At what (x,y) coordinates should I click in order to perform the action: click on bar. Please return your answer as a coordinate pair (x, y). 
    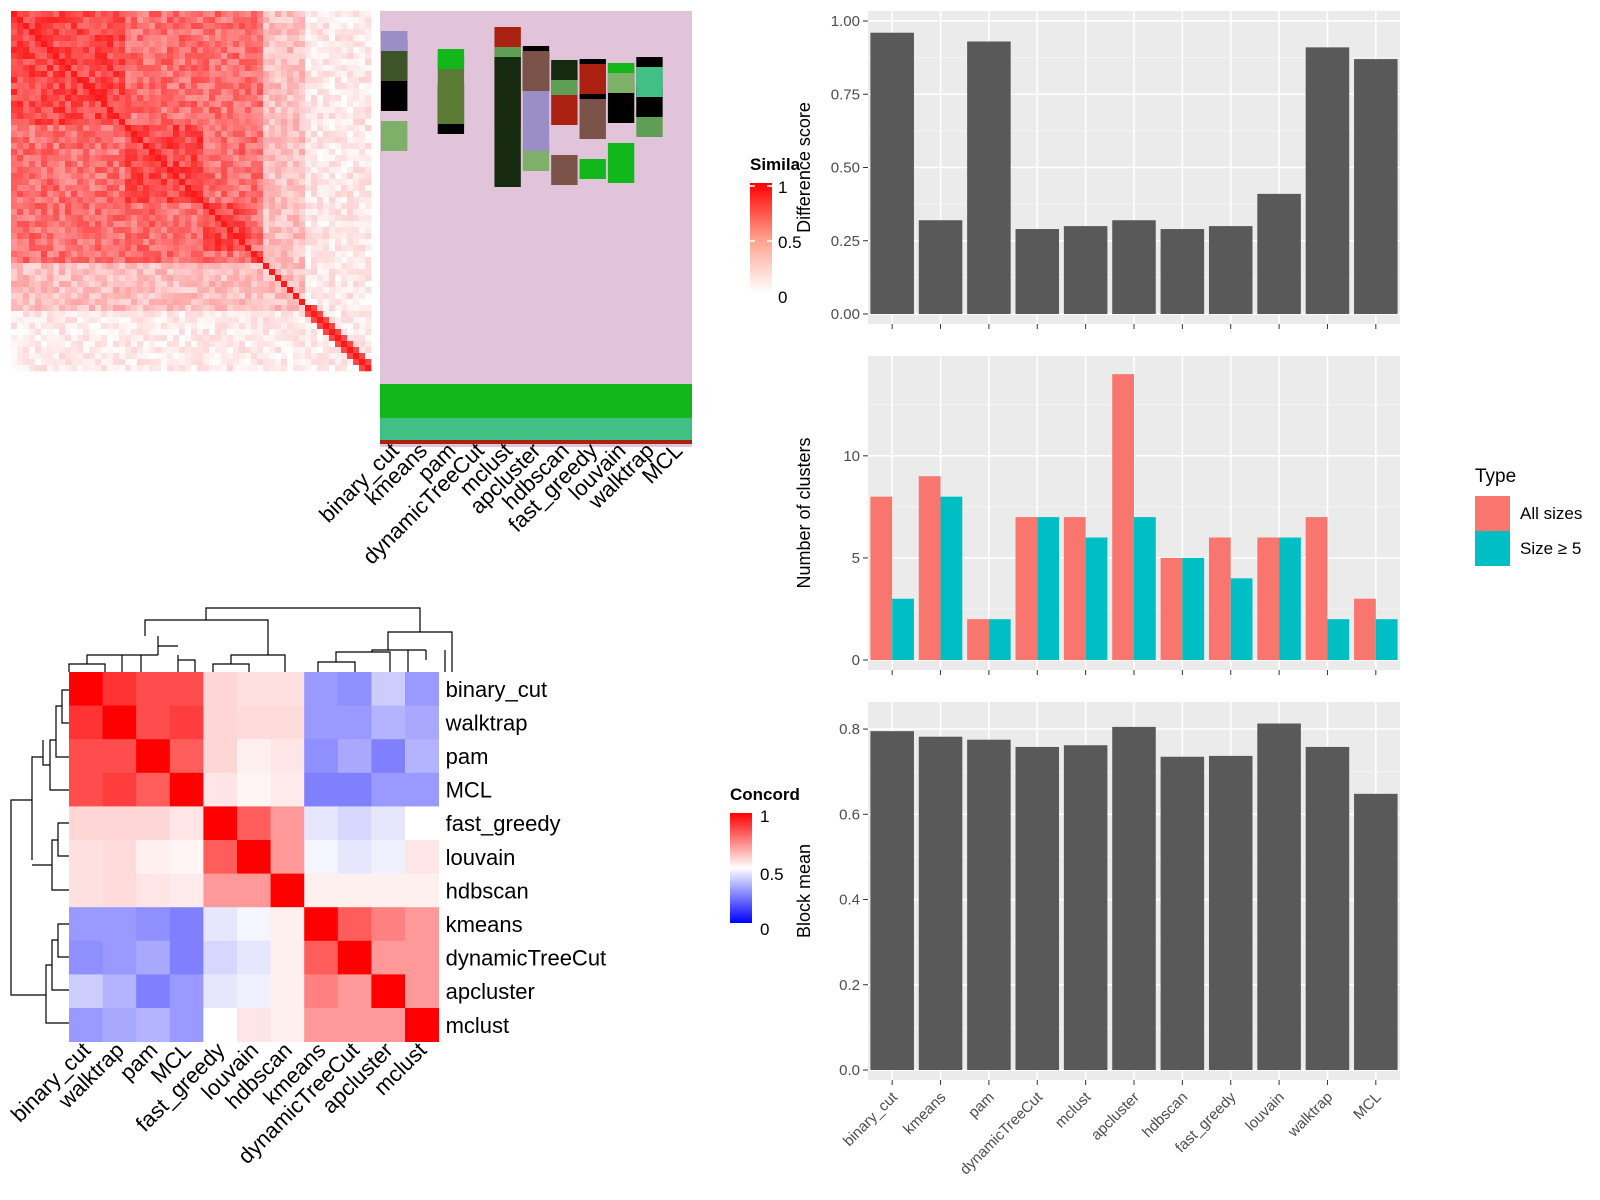
    Looking at the image, I should click on (881, 578).